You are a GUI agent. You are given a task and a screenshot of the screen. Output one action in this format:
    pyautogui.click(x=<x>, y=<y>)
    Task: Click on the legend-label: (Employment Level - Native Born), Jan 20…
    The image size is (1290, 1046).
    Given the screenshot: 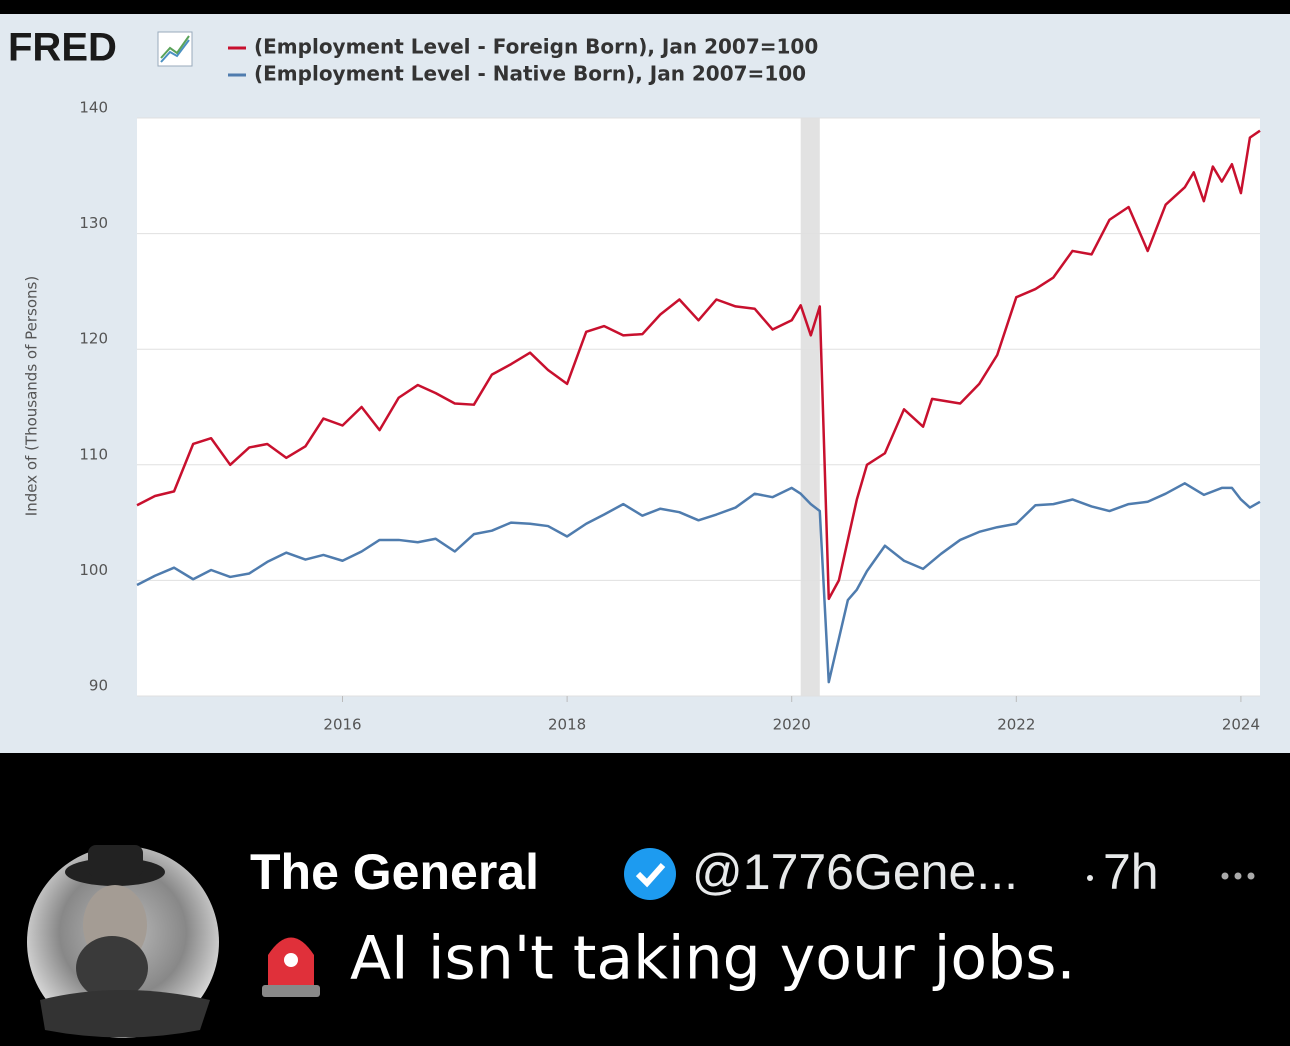 What is the action you would take?
    pyautogui.click(x=530, y=74)
    